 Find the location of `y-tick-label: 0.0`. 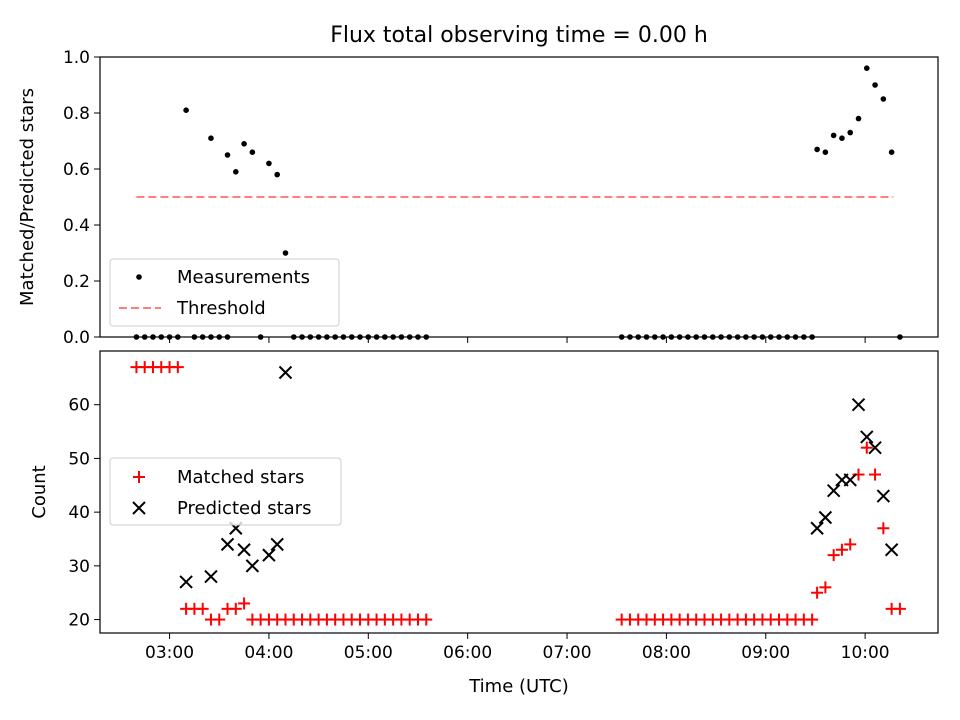

y-tick-label: 0.0 is located at coordinates (76, 338).